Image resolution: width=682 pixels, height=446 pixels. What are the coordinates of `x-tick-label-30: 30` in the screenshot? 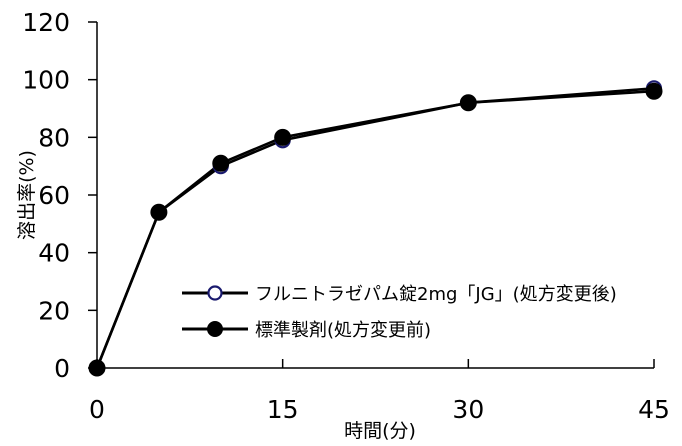 It's located at (468, 409).